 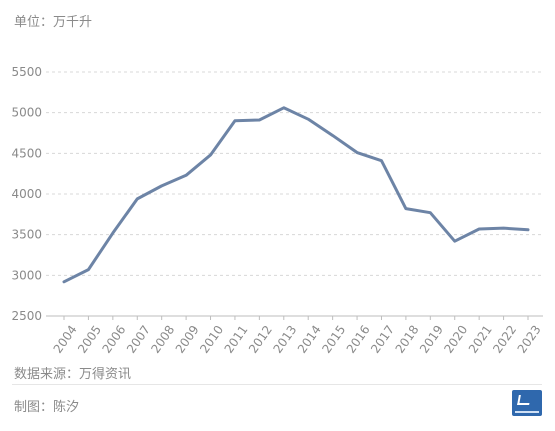 I want to click on x-tick-label: 2010, so click(x=211, y=339).